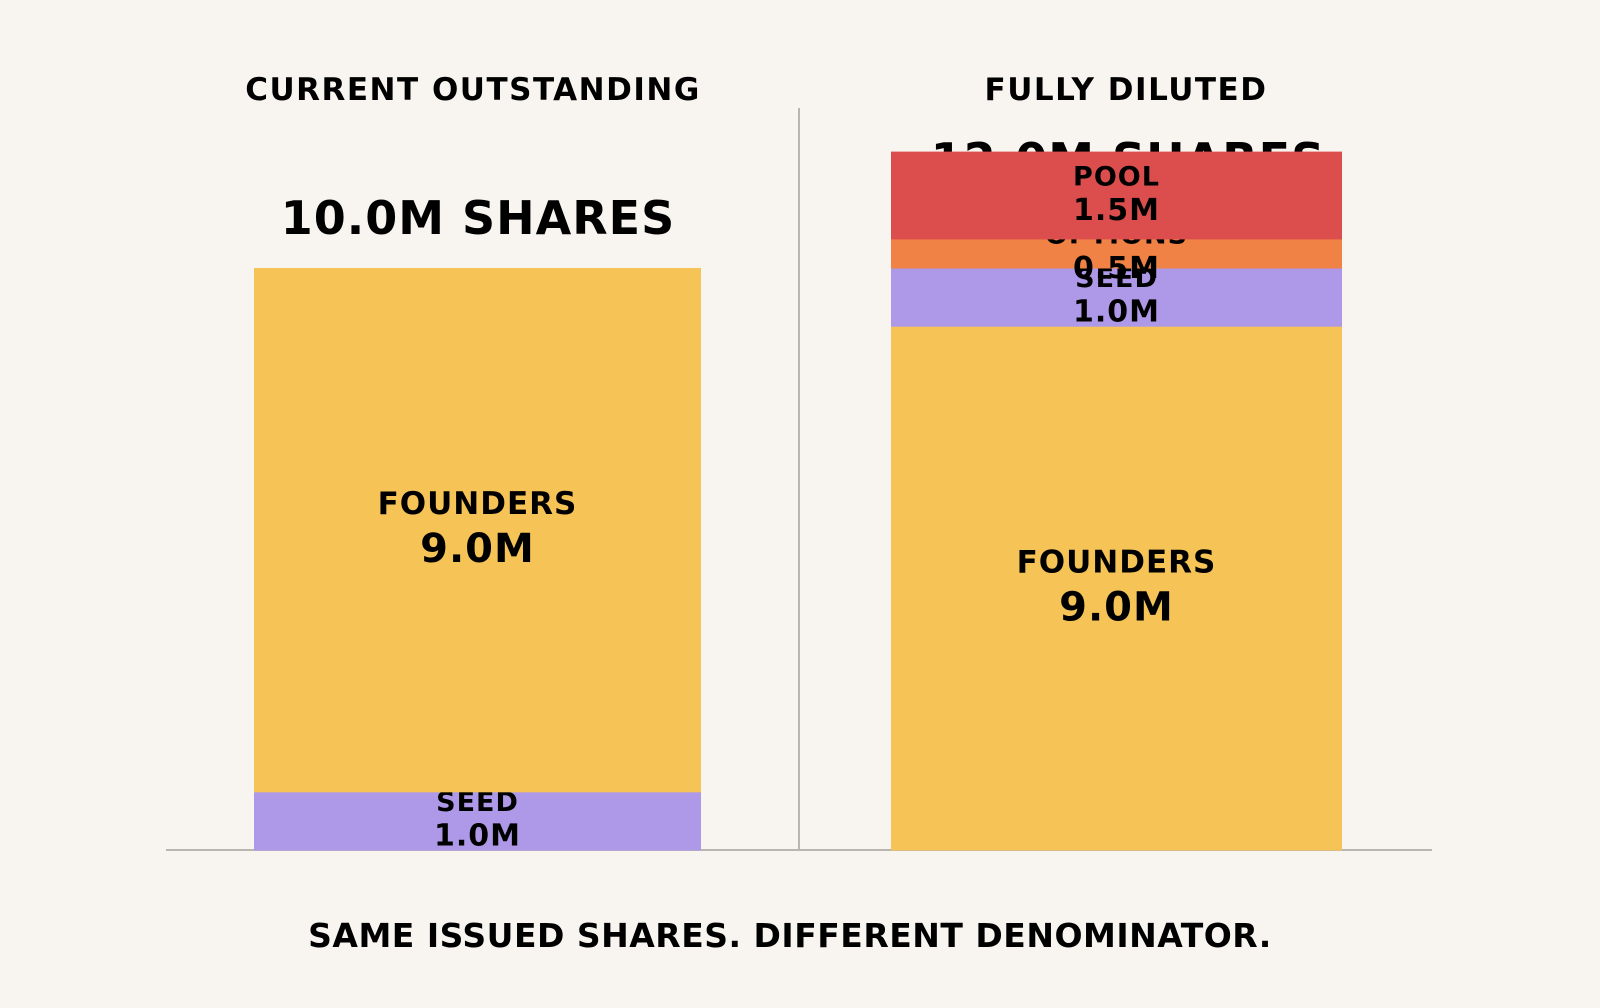  Describe the element at coordinates (1116, 268) in the screenshot. I see `segment-value-diluted-options: 0.5M` at that location.